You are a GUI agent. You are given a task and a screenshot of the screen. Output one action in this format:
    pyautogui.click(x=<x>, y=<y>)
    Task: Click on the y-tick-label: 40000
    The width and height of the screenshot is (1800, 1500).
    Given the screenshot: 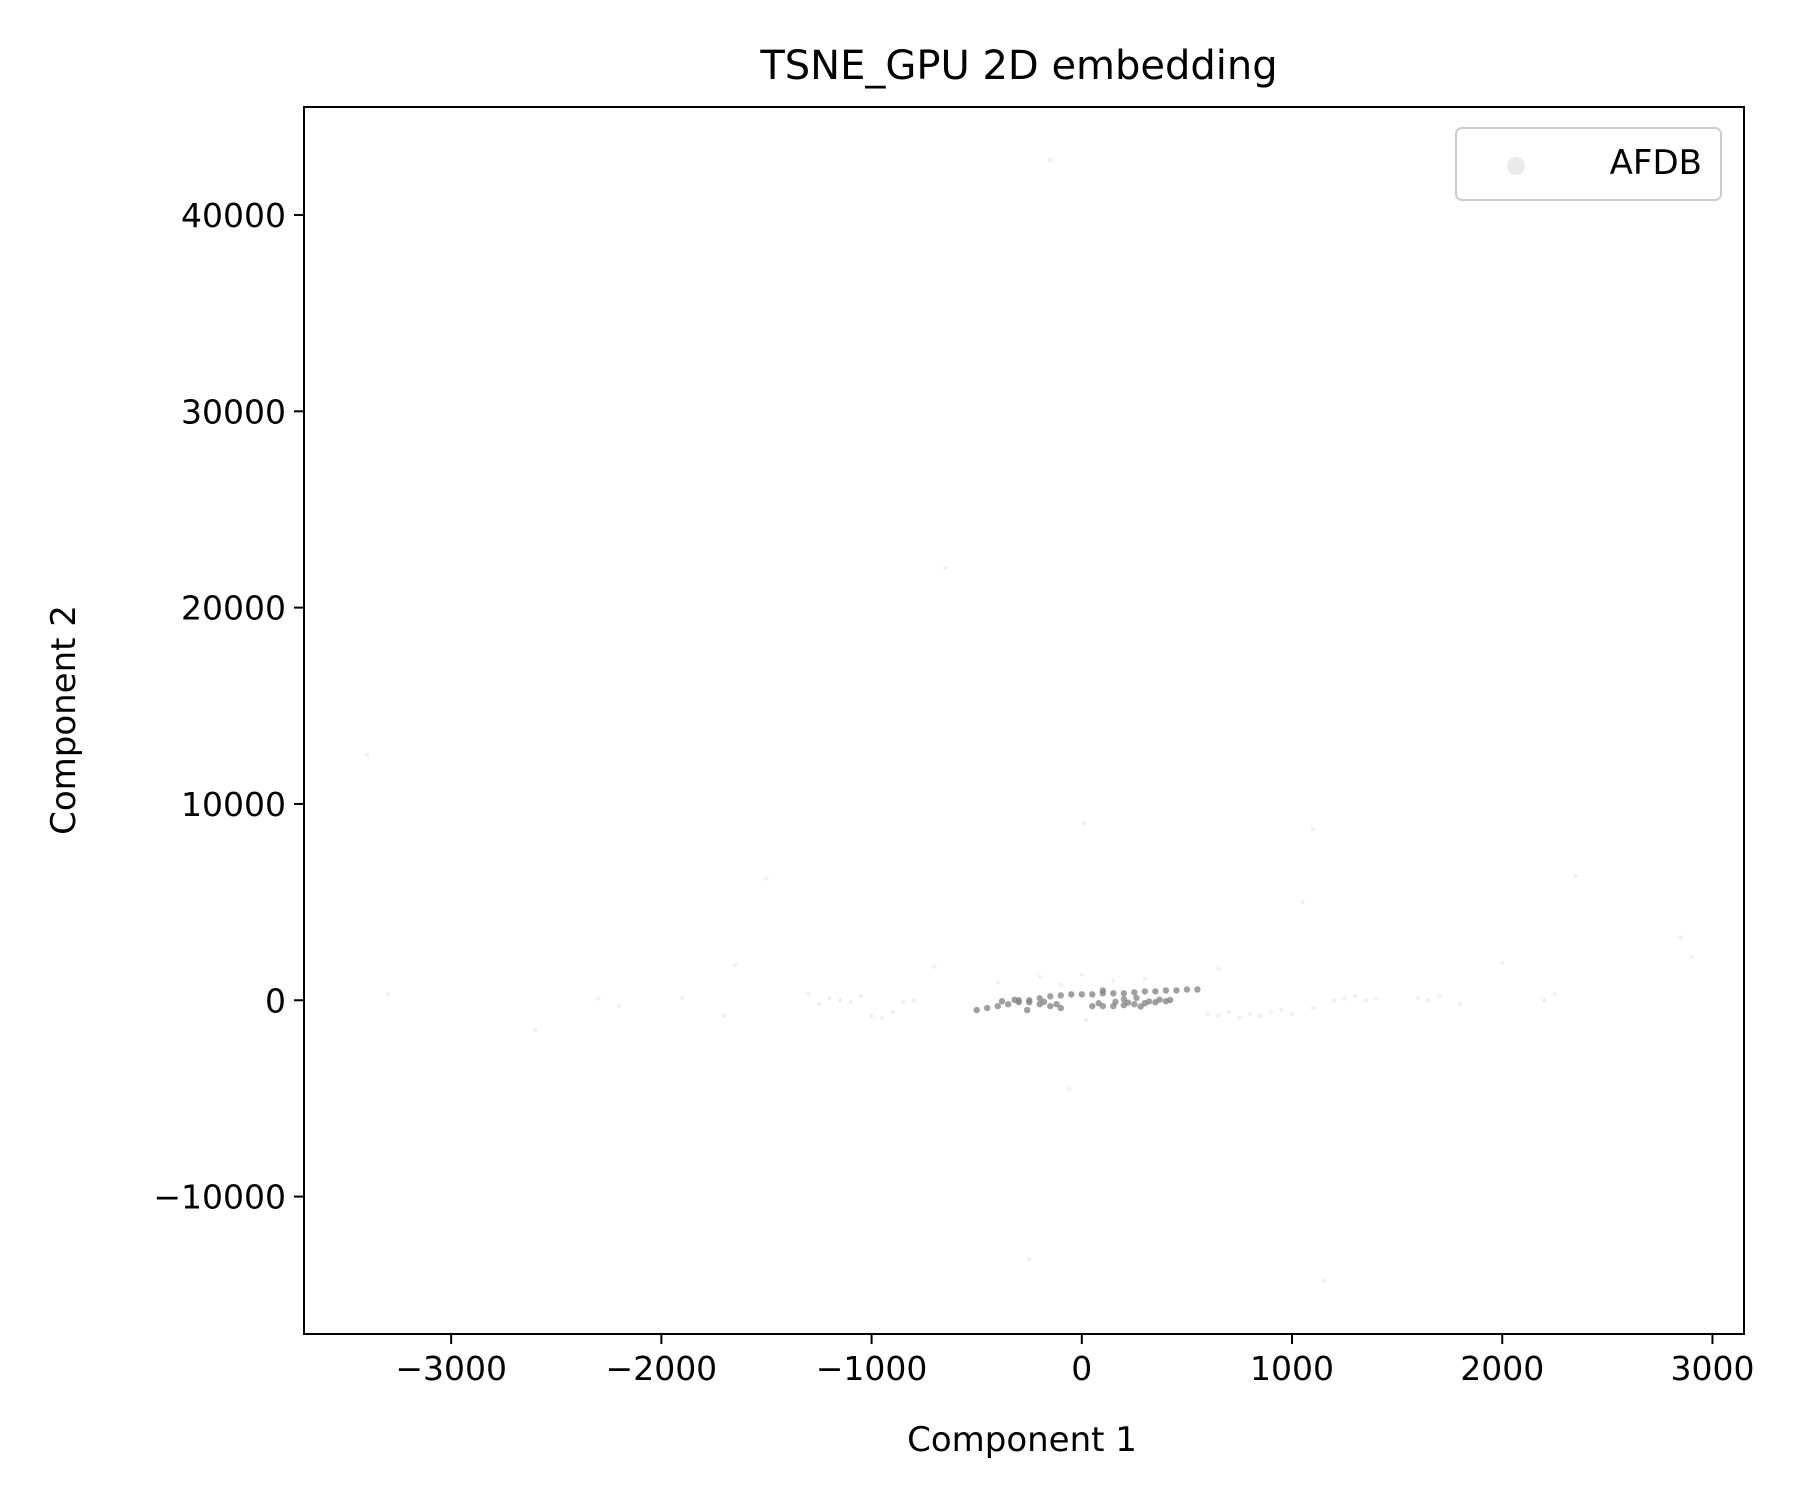 What is the action you would take?
    pyautogui.click(x=233, y=215)
    